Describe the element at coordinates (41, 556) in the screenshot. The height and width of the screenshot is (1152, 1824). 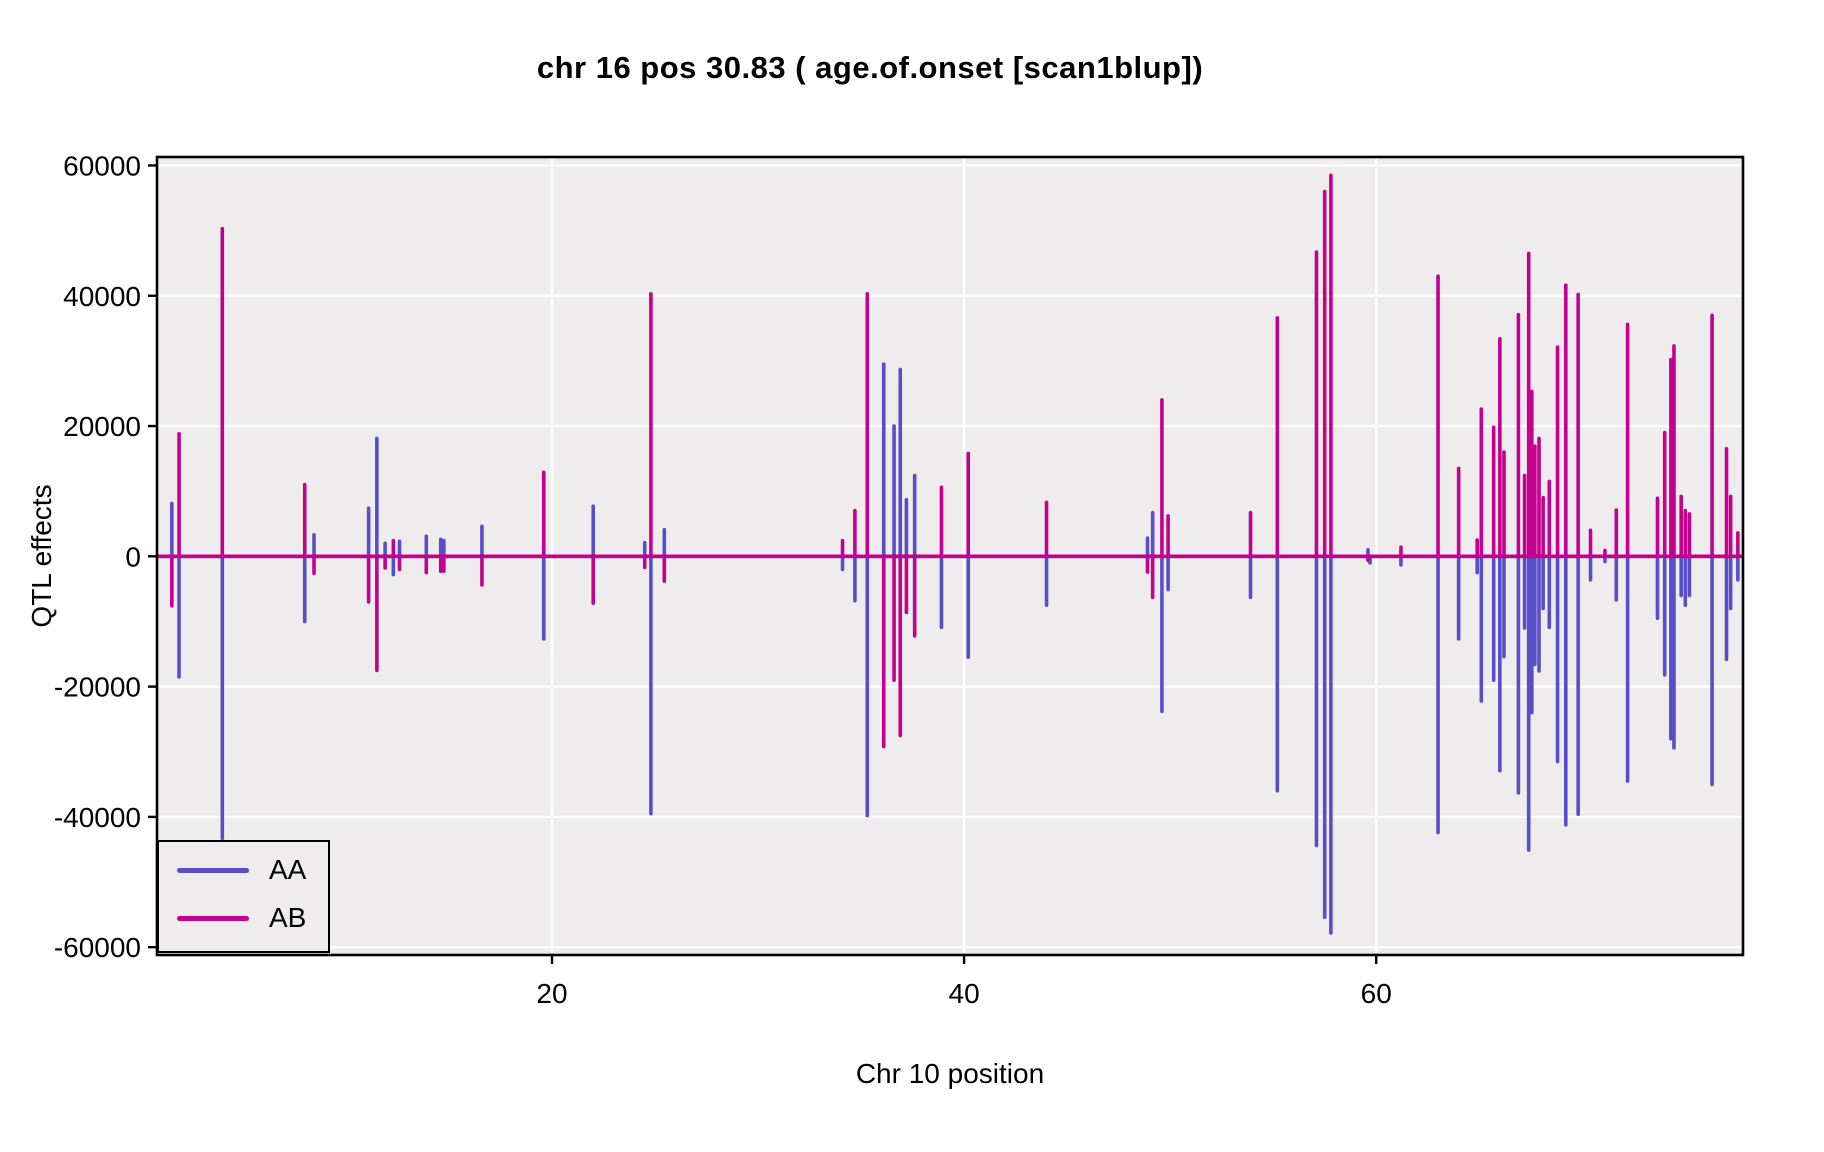
I see `y-axis-label: QTL effects` at that location.